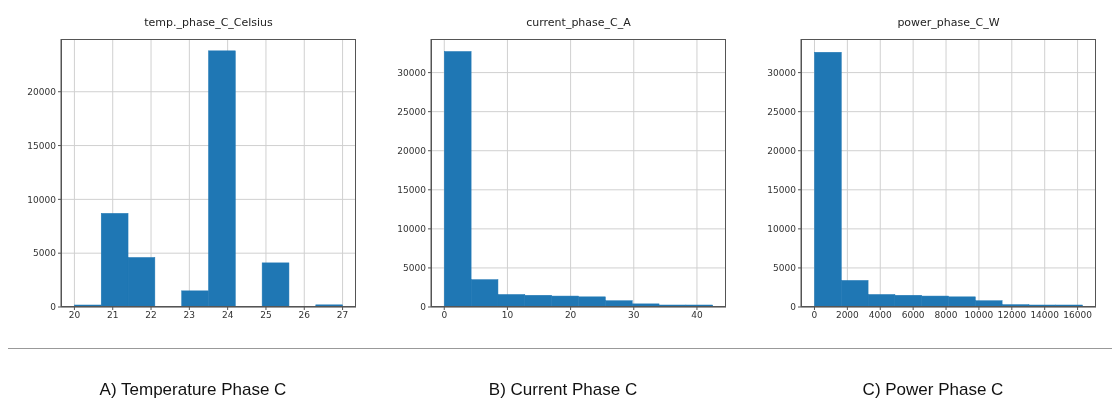  I want to click on x-tick-label: 6000, so click(913, 315).